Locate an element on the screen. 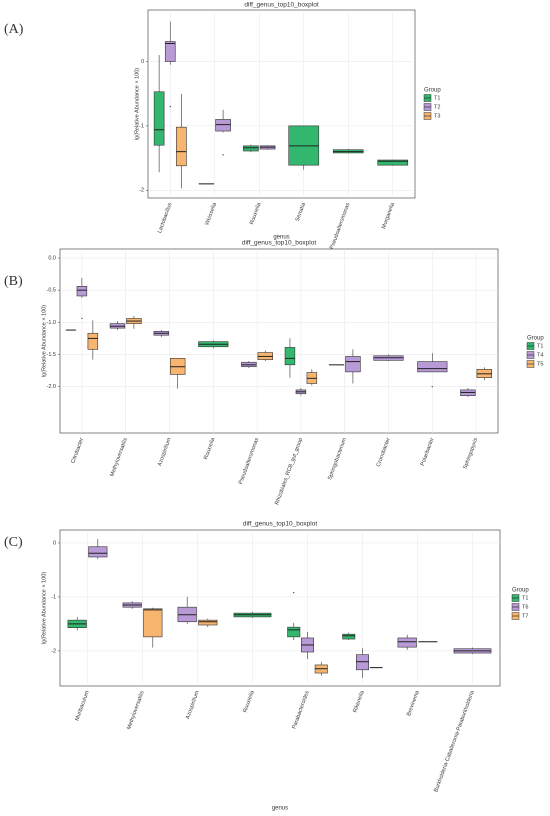 This screenshot has height=816, width=550. x-tick-label: Rhizobiales_RCB_gut_group is located at coordinates (289, 471).